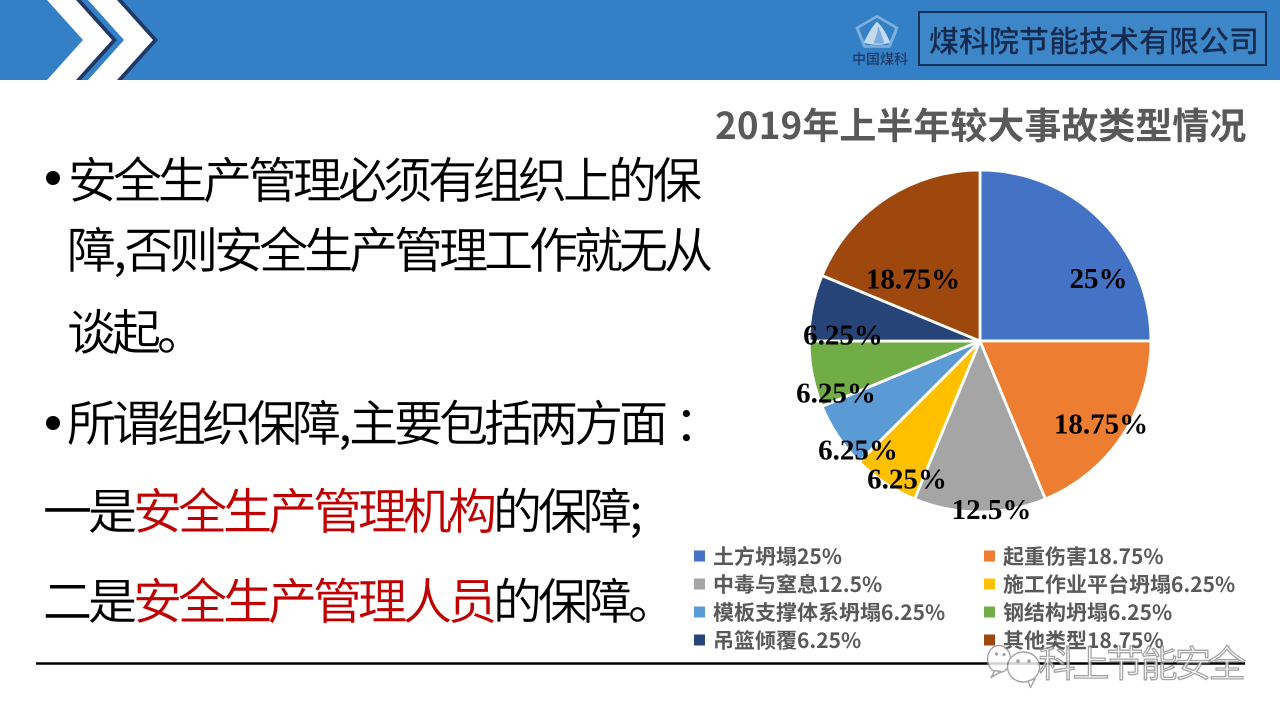 This screenshot has height=720, width=1280. Describe the element at coordinates (992, 510) in the screenshot. I see `svg-text: 12.5%` at that location.